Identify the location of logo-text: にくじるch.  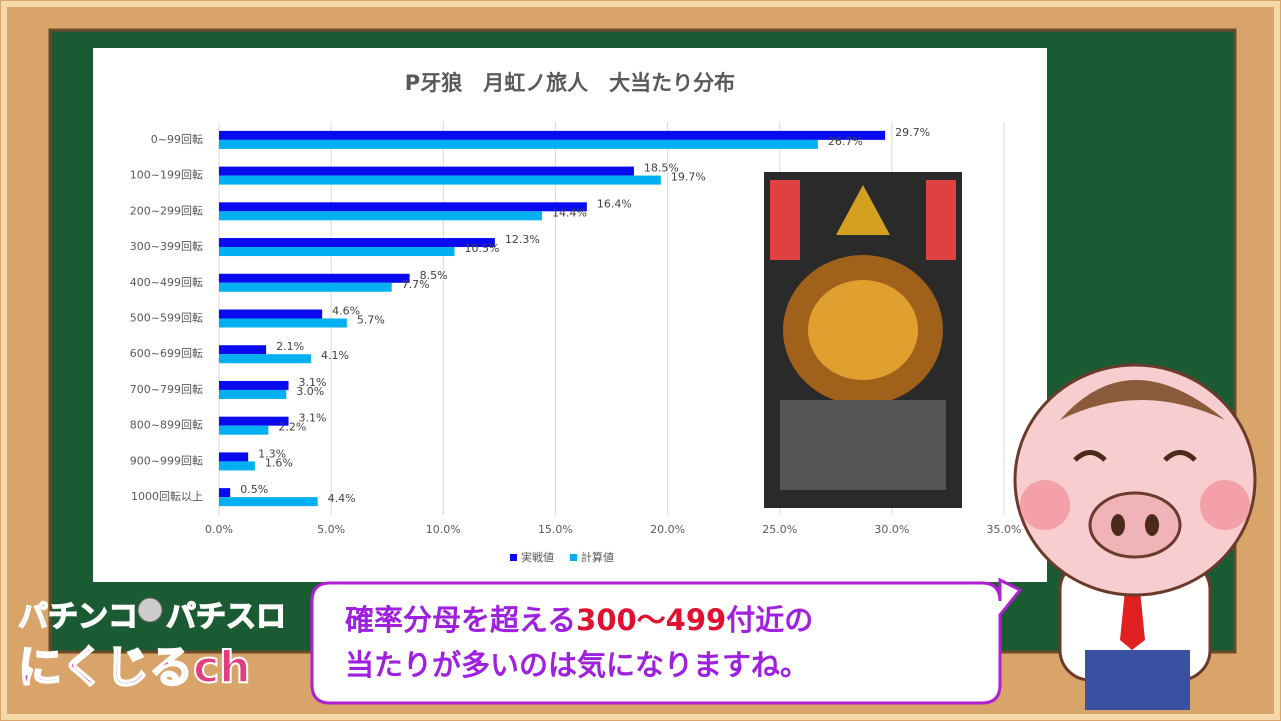
(134, 667).